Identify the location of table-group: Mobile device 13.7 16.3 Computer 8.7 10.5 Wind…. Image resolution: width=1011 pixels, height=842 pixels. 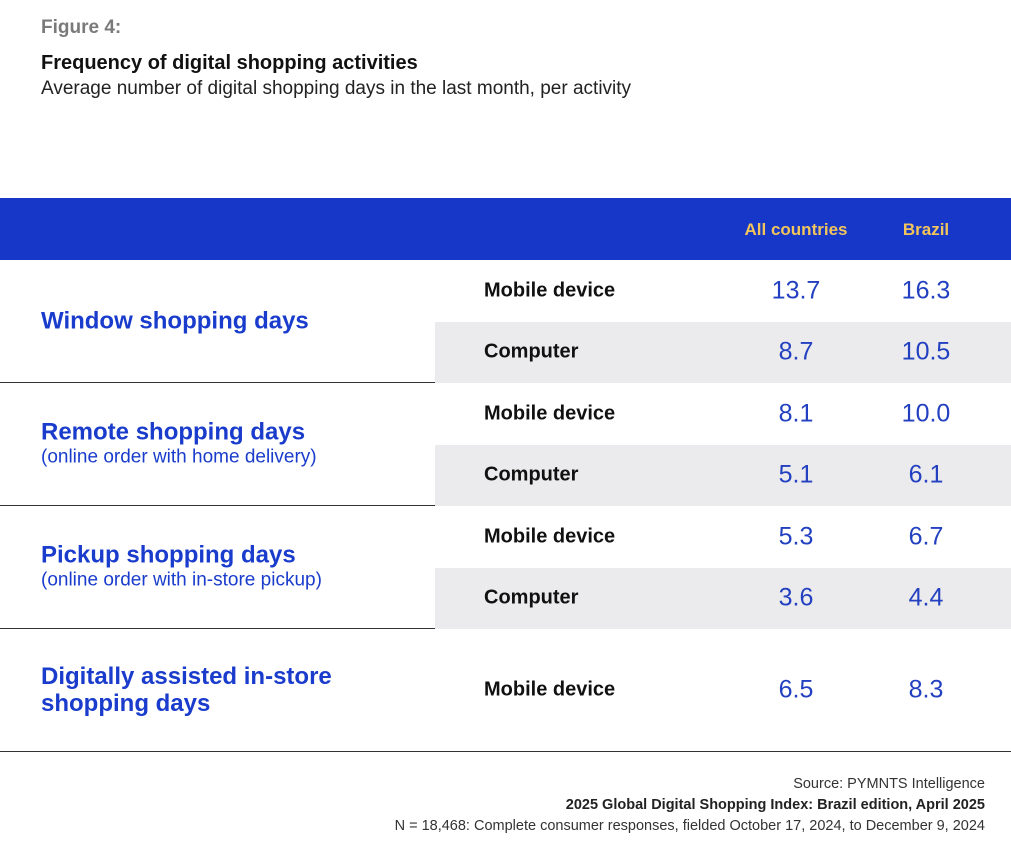
(505, 321).